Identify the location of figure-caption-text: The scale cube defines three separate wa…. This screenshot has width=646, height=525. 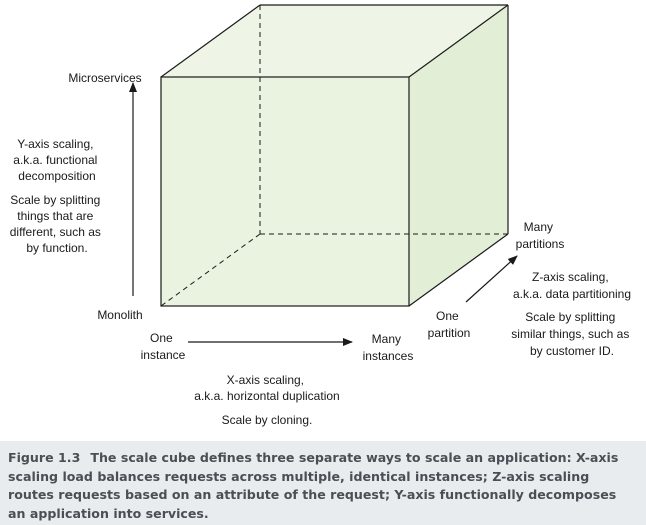
(313, 485).